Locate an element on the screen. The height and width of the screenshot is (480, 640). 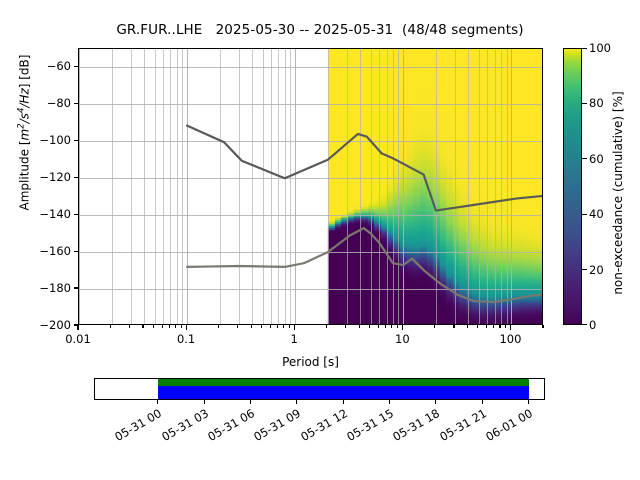
x-axis-ticklabels: 0.01 0.1 1 10 100 is located at coordinates (304, 340).